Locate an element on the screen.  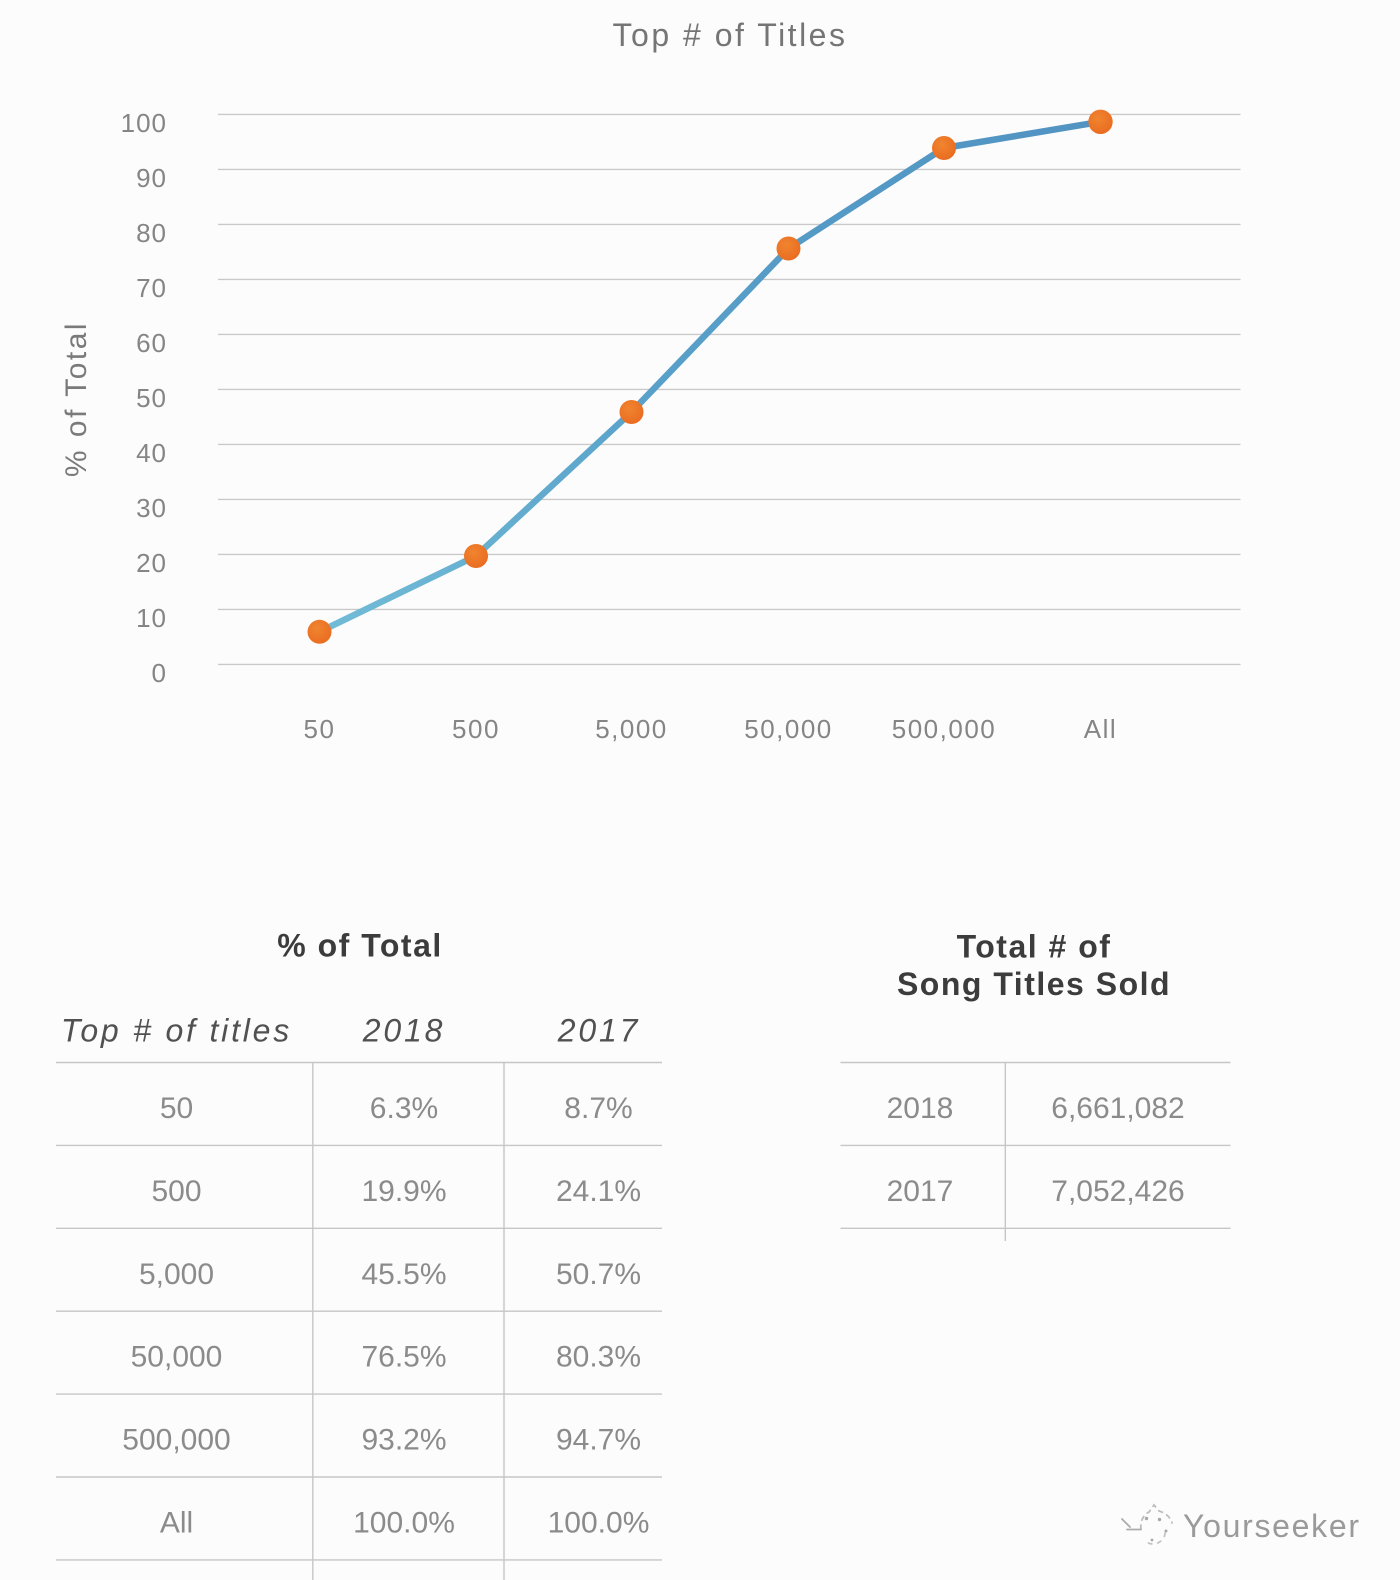
svg-text: 50.7% is located at coordinates (598, 1274).